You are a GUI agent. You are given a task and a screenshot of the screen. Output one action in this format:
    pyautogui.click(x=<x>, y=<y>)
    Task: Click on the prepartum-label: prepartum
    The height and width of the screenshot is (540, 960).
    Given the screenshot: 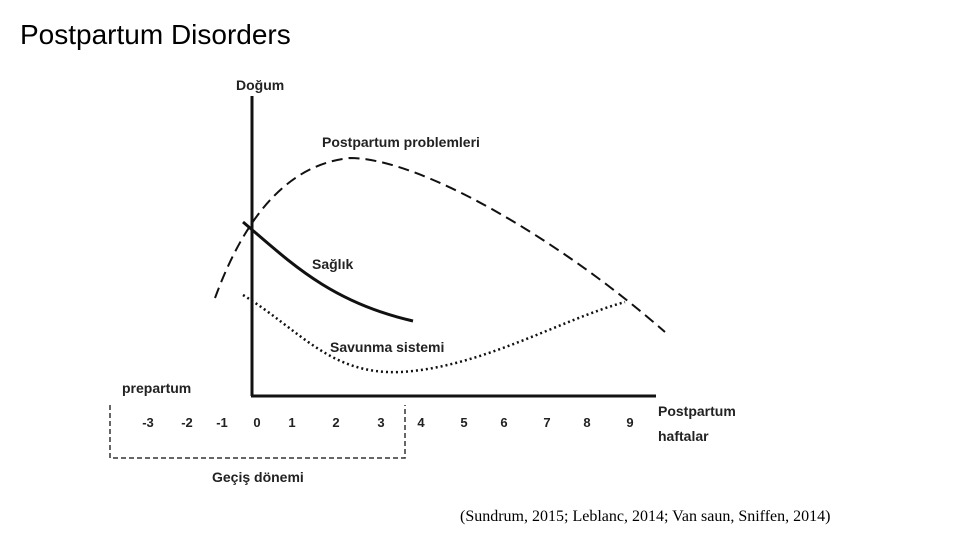 What is the action you would take?
    pyautogui.click(x=156, y=388)
    